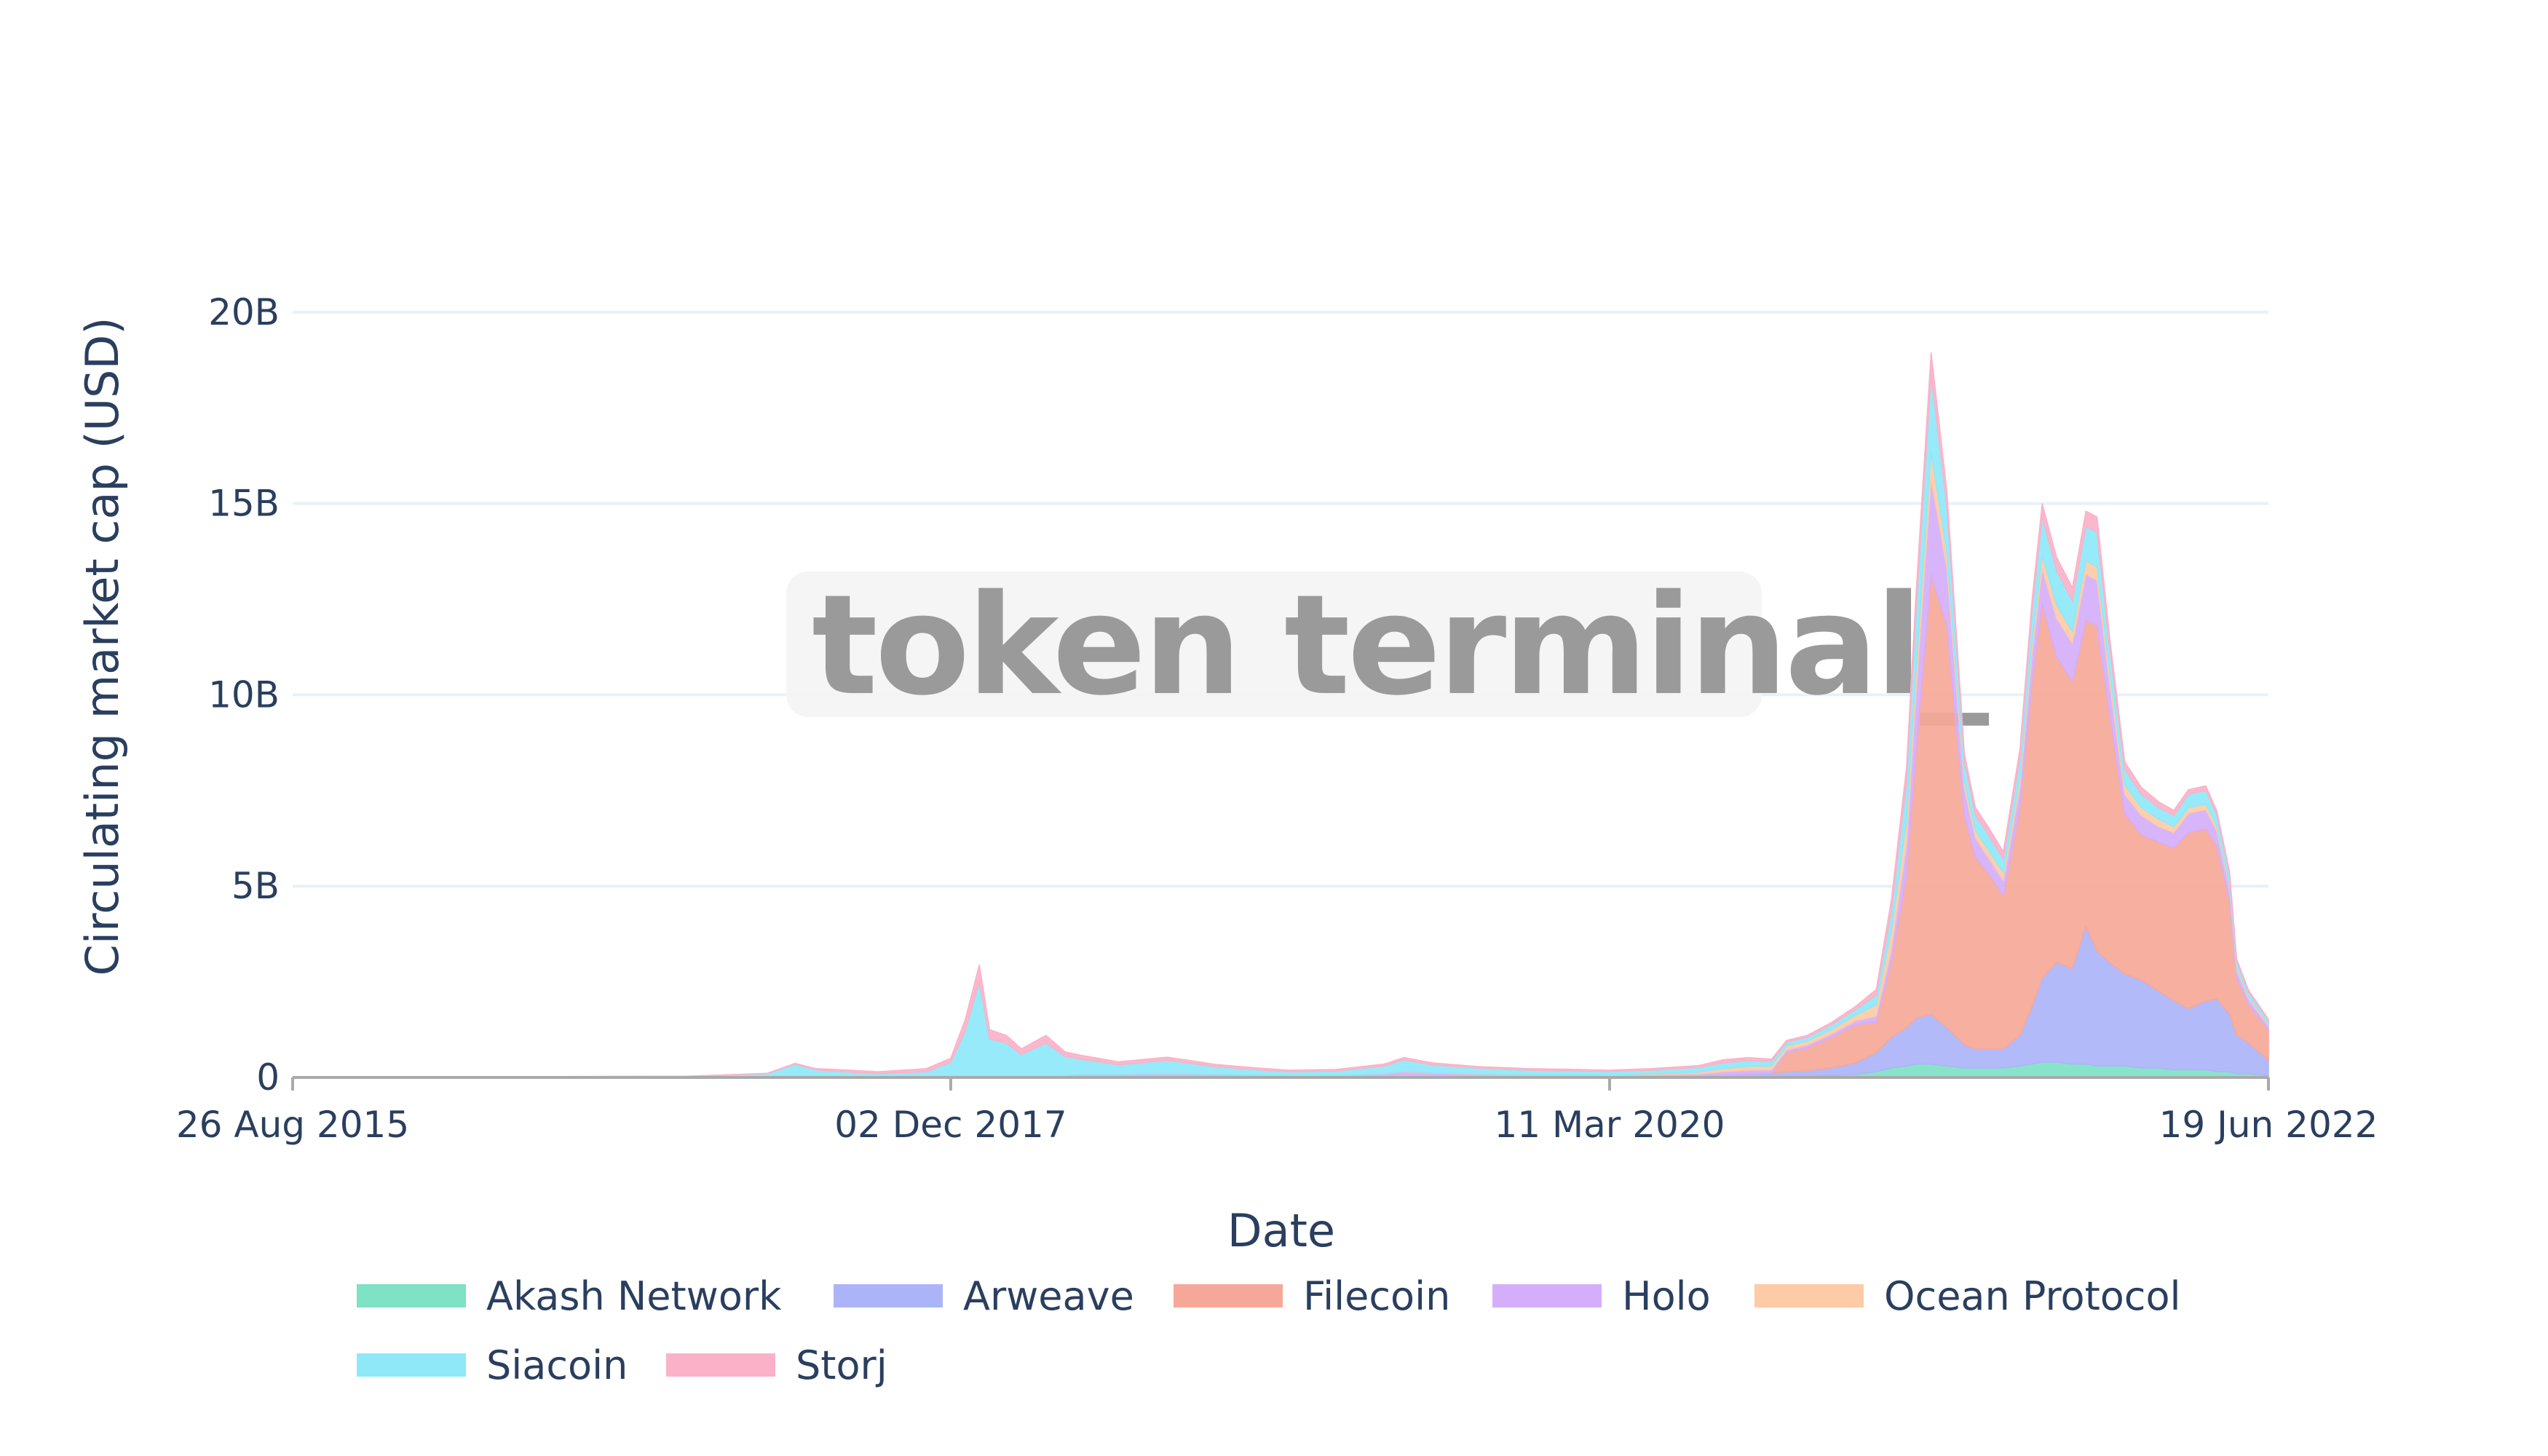  I want to click on x-axis-title: Date, so click(1281, 1230).